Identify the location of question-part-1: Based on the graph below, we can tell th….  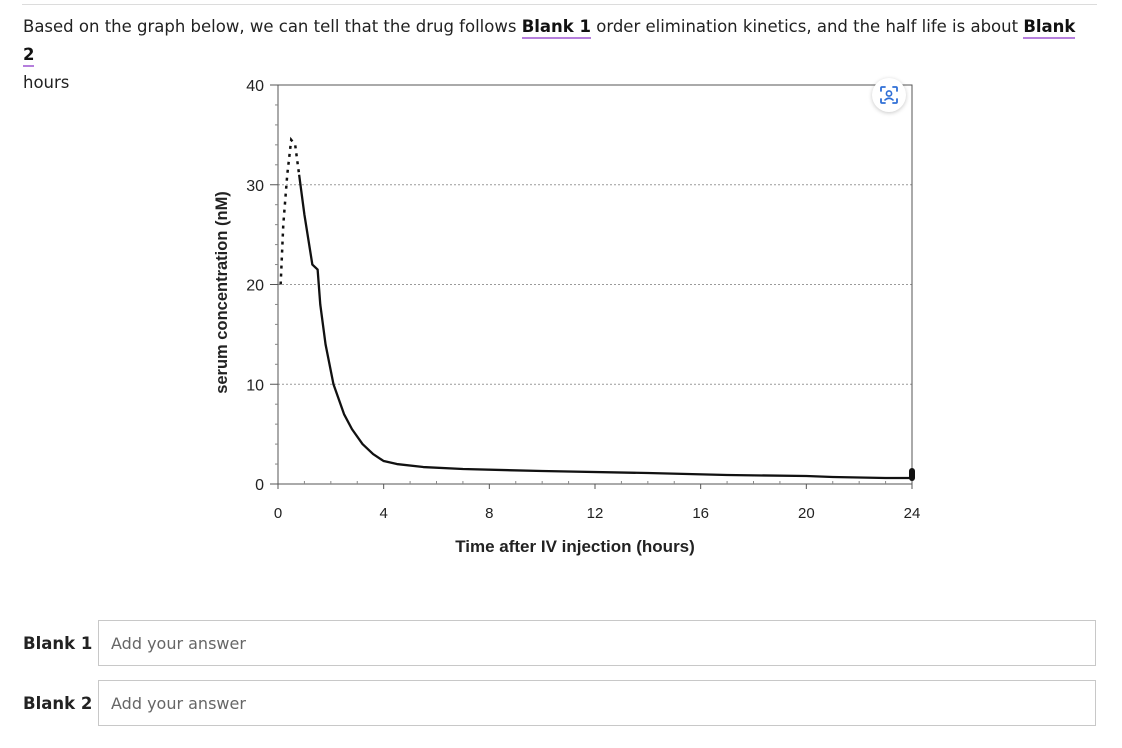
(272, 26).